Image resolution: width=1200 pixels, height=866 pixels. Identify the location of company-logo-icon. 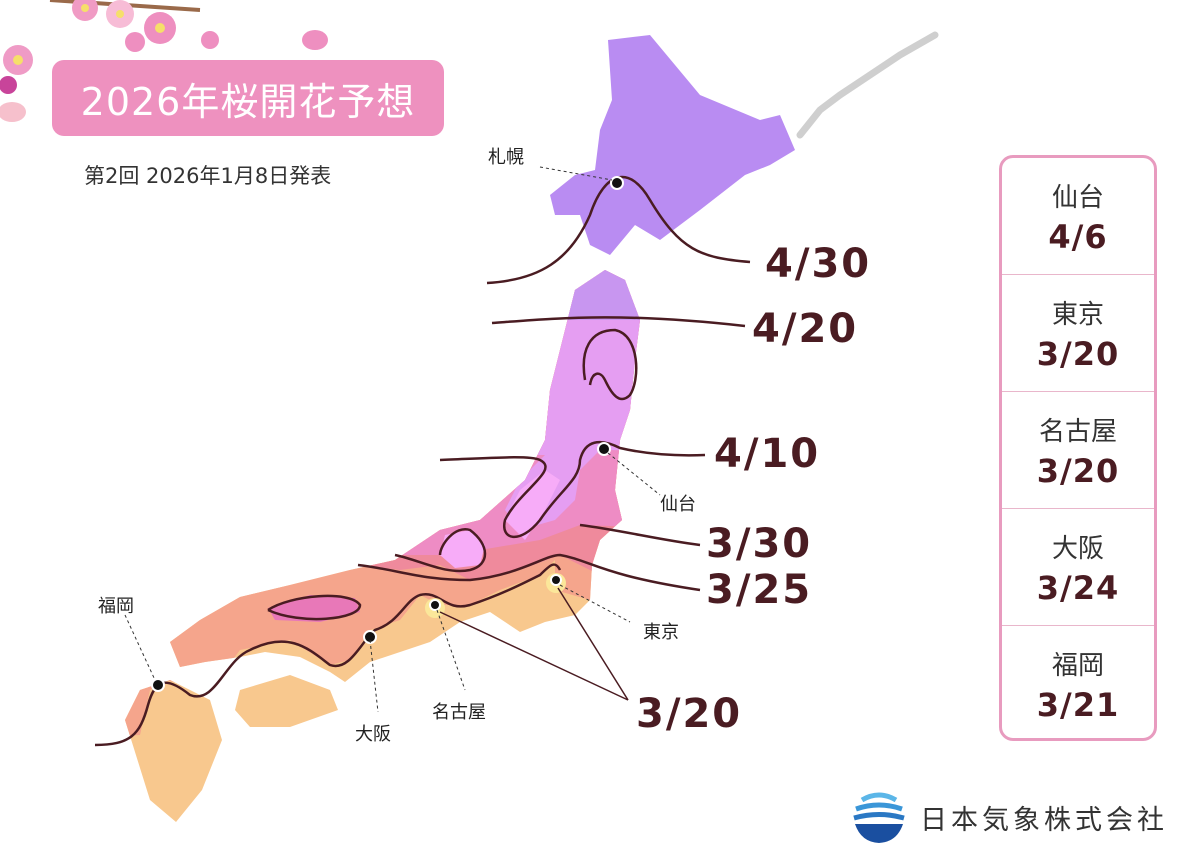
(879, 817).